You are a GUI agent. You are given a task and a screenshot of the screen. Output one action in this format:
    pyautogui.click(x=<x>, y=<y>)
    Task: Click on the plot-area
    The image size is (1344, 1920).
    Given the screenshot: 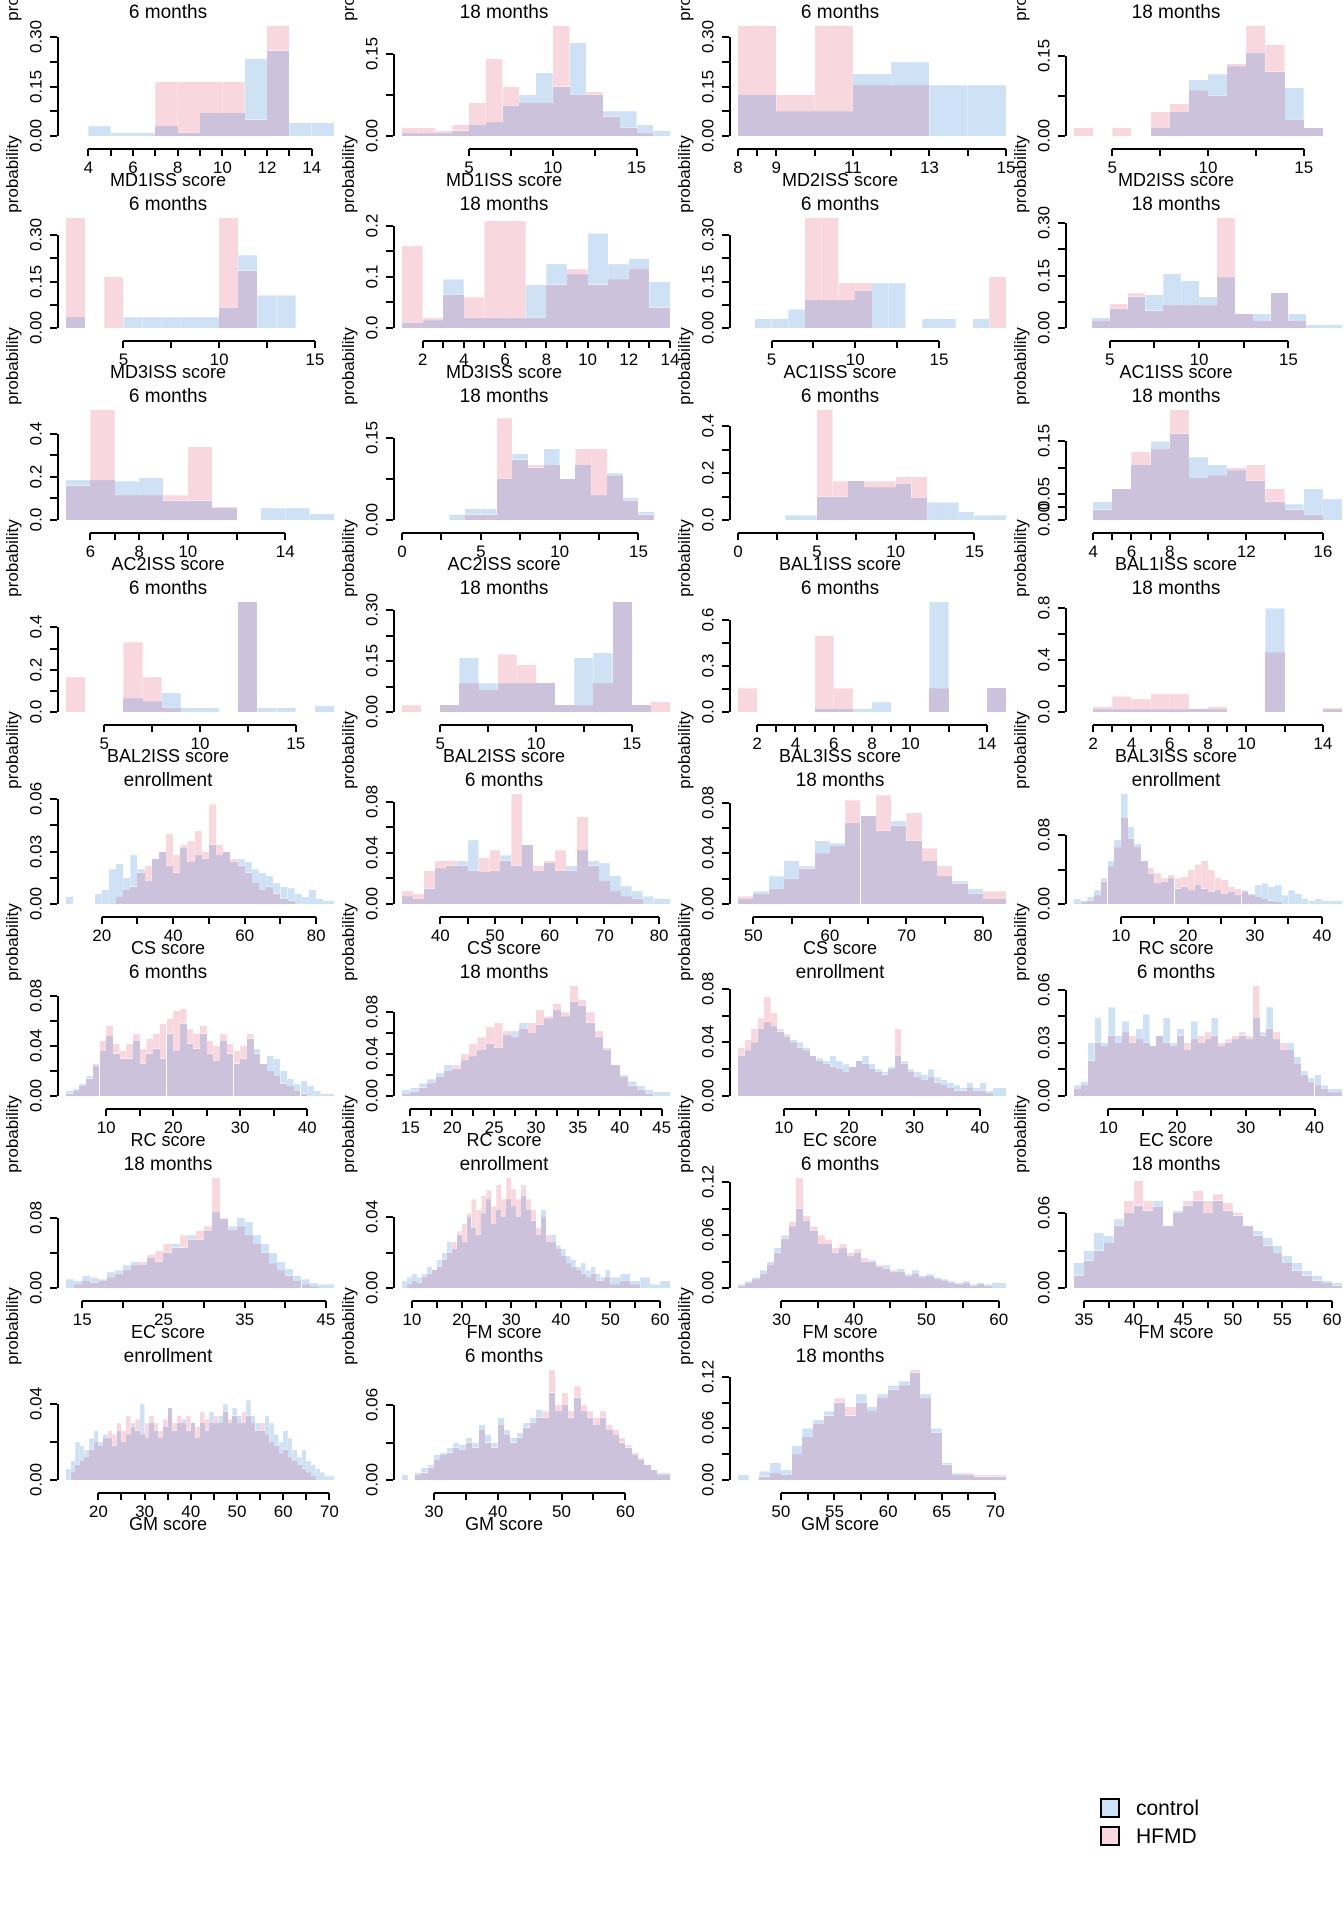 What is the action you would take?
    pyautogui.click(x=1208, y=81)
    